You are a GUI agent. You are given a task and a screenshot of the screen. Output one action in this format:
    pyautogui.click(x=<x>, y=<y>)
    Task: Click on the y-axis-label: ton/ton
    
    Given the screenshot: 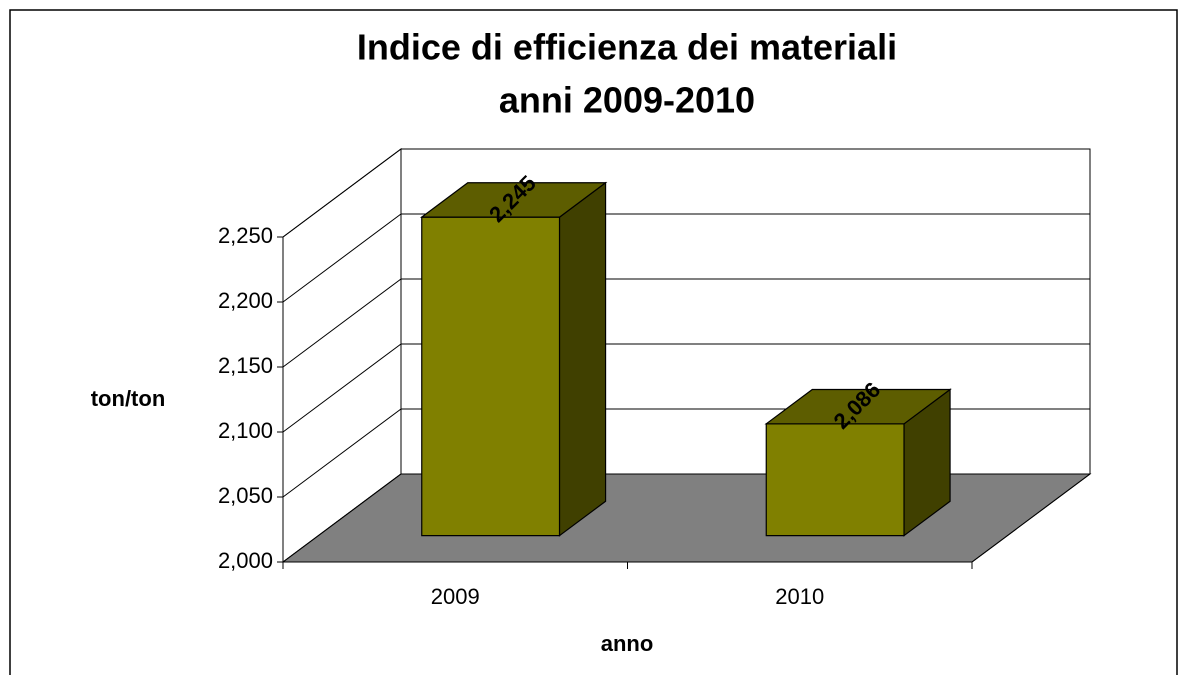 What is the action you would take?
    pyautogui.click(x=128, y=398)
    